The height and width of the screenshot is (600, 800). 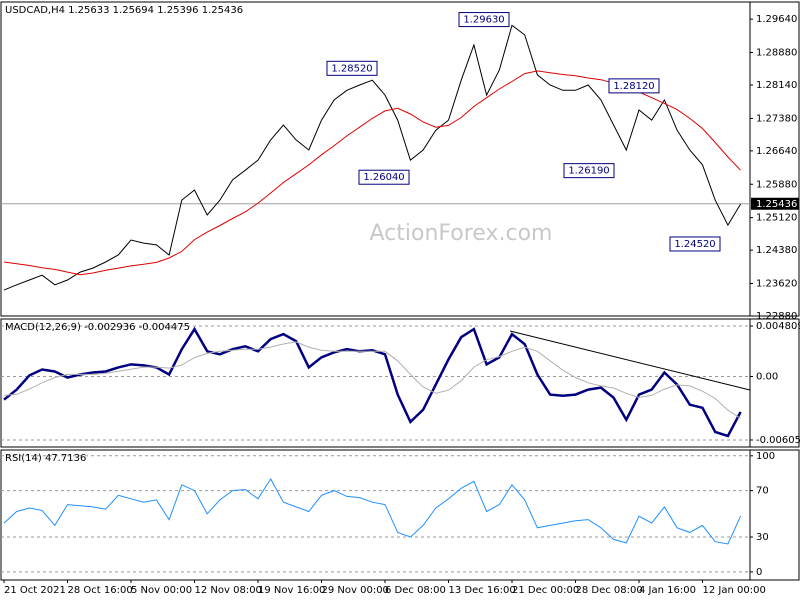 What do you see at coordinates (776, 218) in the screenshot?
I see `y-tick-label: 1.25120` at bounding box center [776, 218].